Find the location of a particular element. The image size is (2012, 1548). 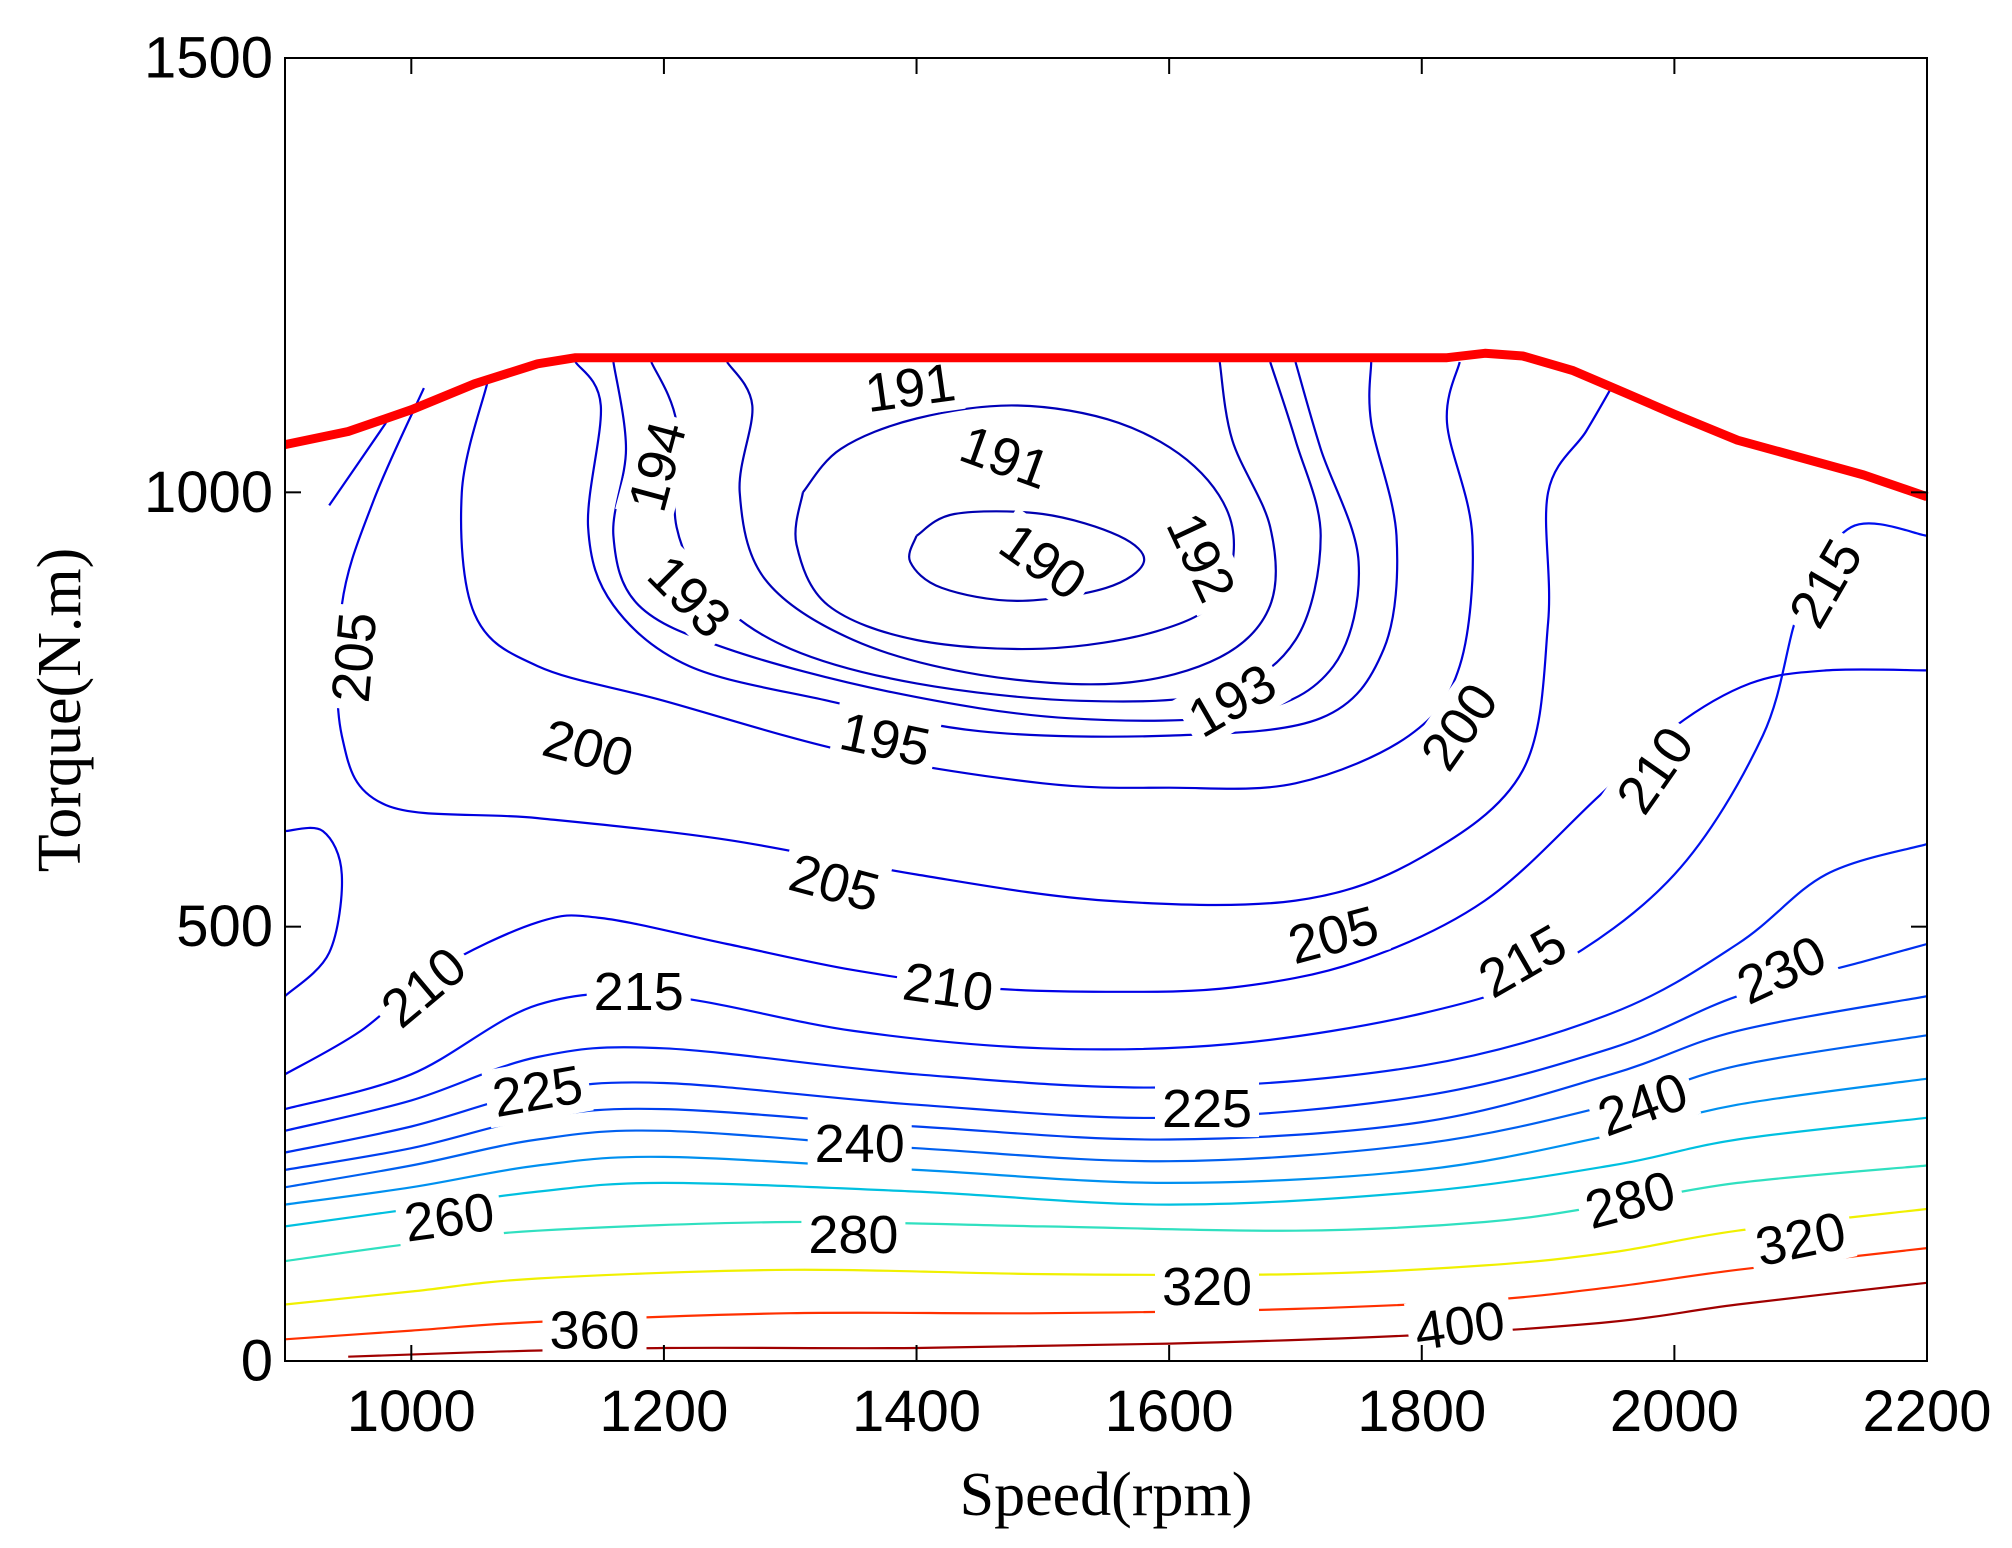

contour-label: 260 is located at coordinates (449, 1218).